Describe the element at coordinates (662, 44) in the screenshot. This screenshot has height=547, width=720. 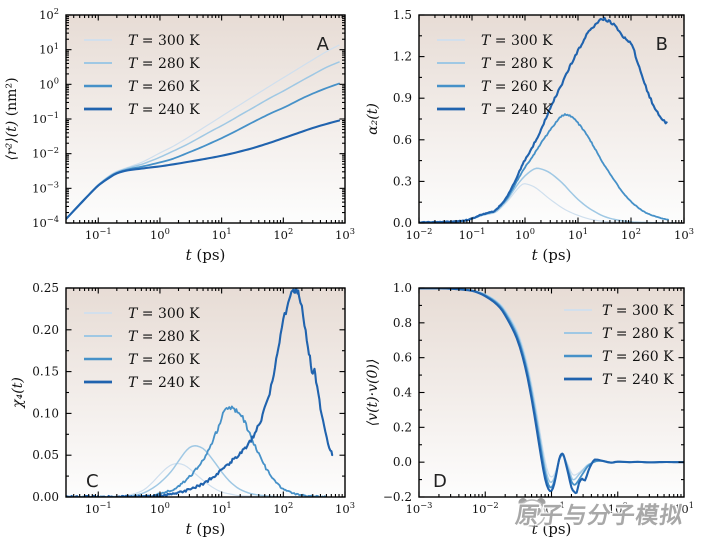
I see `panel-letter-b: B` at that location.